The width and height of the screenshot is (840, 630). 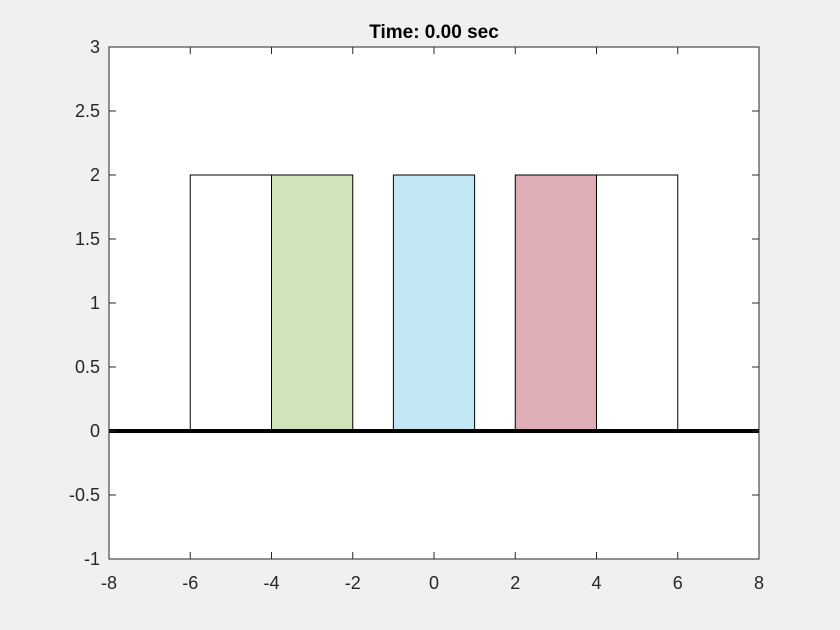 What do you see at coordinates (759, 583) in the screenshot?
I see `x-tick-label: 8` at bounding box center [759, 583].